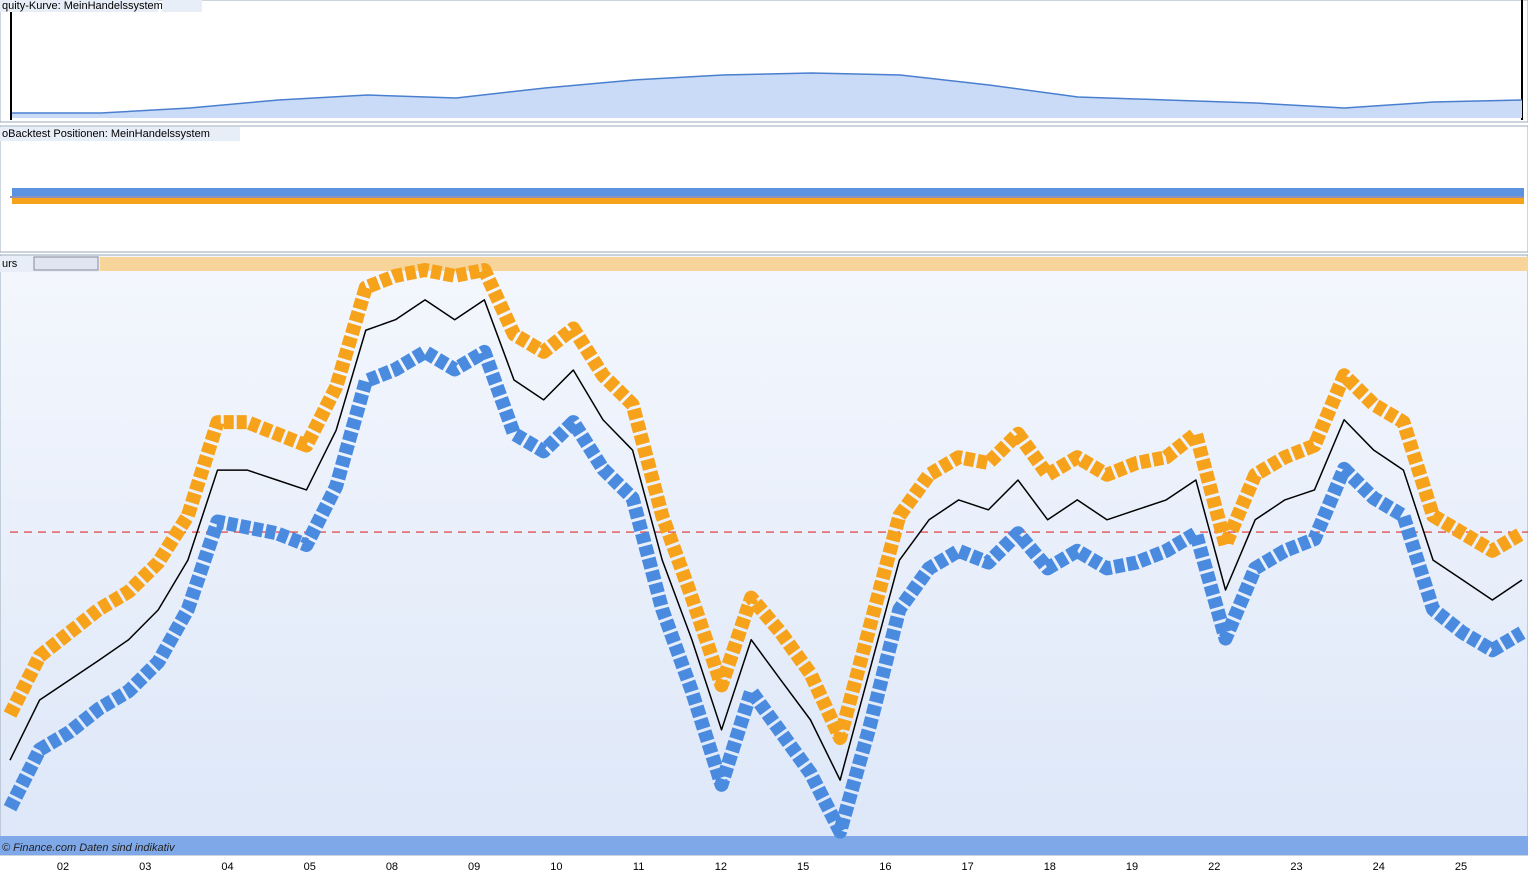 This screenshot has width=1528, height=882. I want to click on x-tick-label: 23, so click(1296, 867).